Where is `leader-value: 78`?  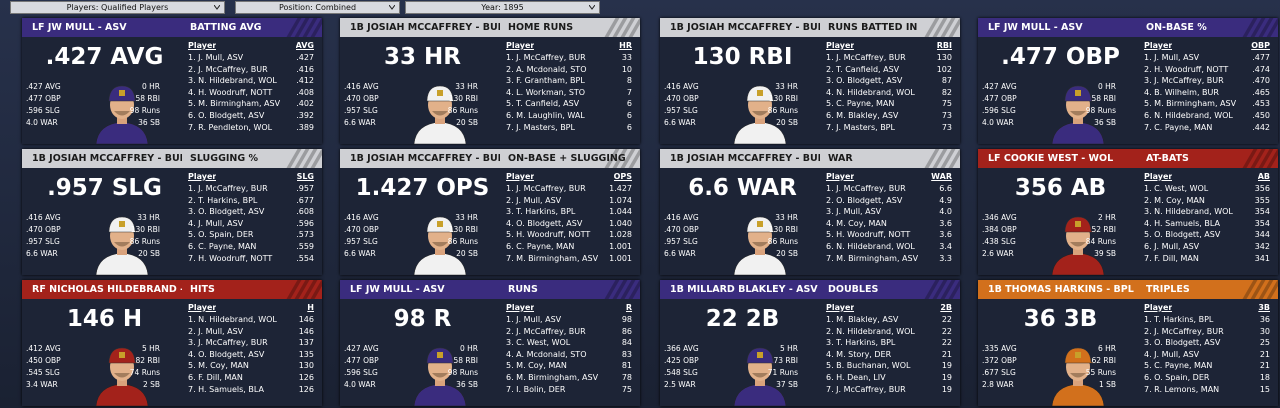
leader-value: 78 is located at coordinates (626, 377).